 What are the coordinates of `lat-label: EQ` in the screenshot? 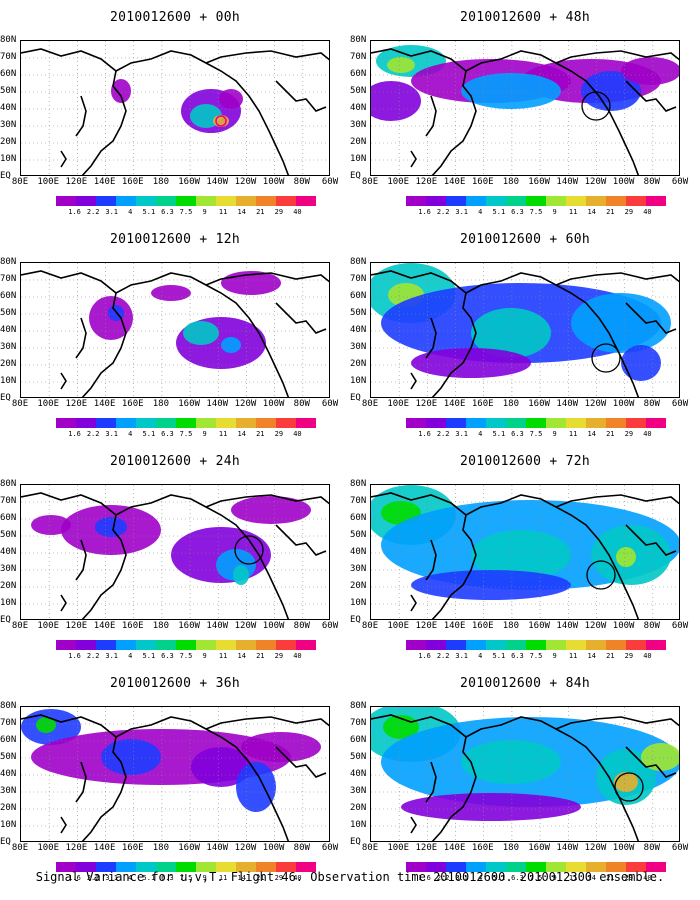 It's located at (355, 176).